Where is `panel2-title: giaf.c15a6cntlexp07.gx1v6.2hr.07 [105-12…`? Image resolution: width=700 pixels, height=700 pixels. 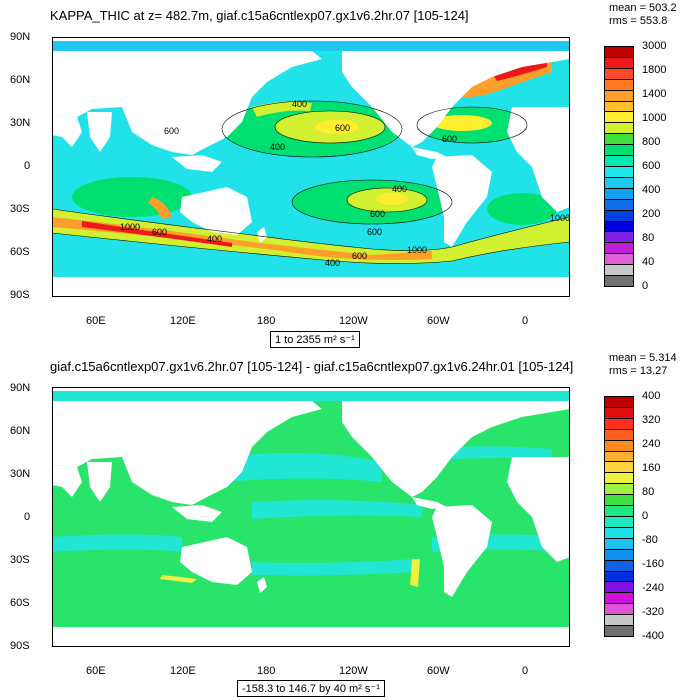
panel2-title: giaf.c15a6cntlexp07.gx1v6.2hr.07 [105-12… is located at coordinates (312, 366).